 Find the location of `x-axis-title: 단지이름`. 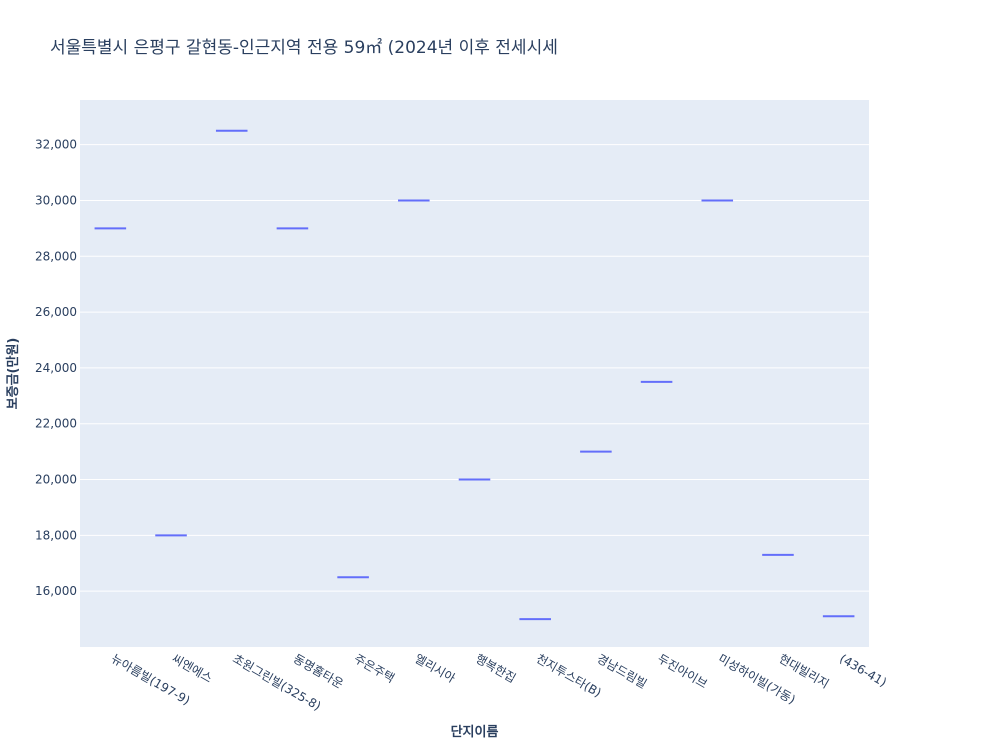

x-axis-title: 단지이름 is located at coordinates (475, 732).